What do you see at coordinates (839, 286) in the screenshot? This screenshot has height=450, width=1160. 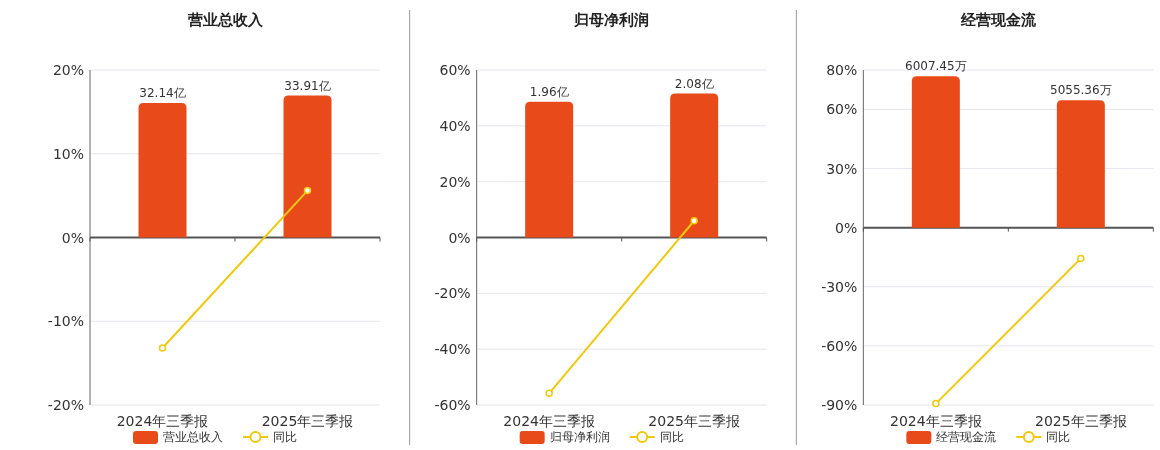 I see `y-tick-label: -30%` at bounding box center [839, 286].